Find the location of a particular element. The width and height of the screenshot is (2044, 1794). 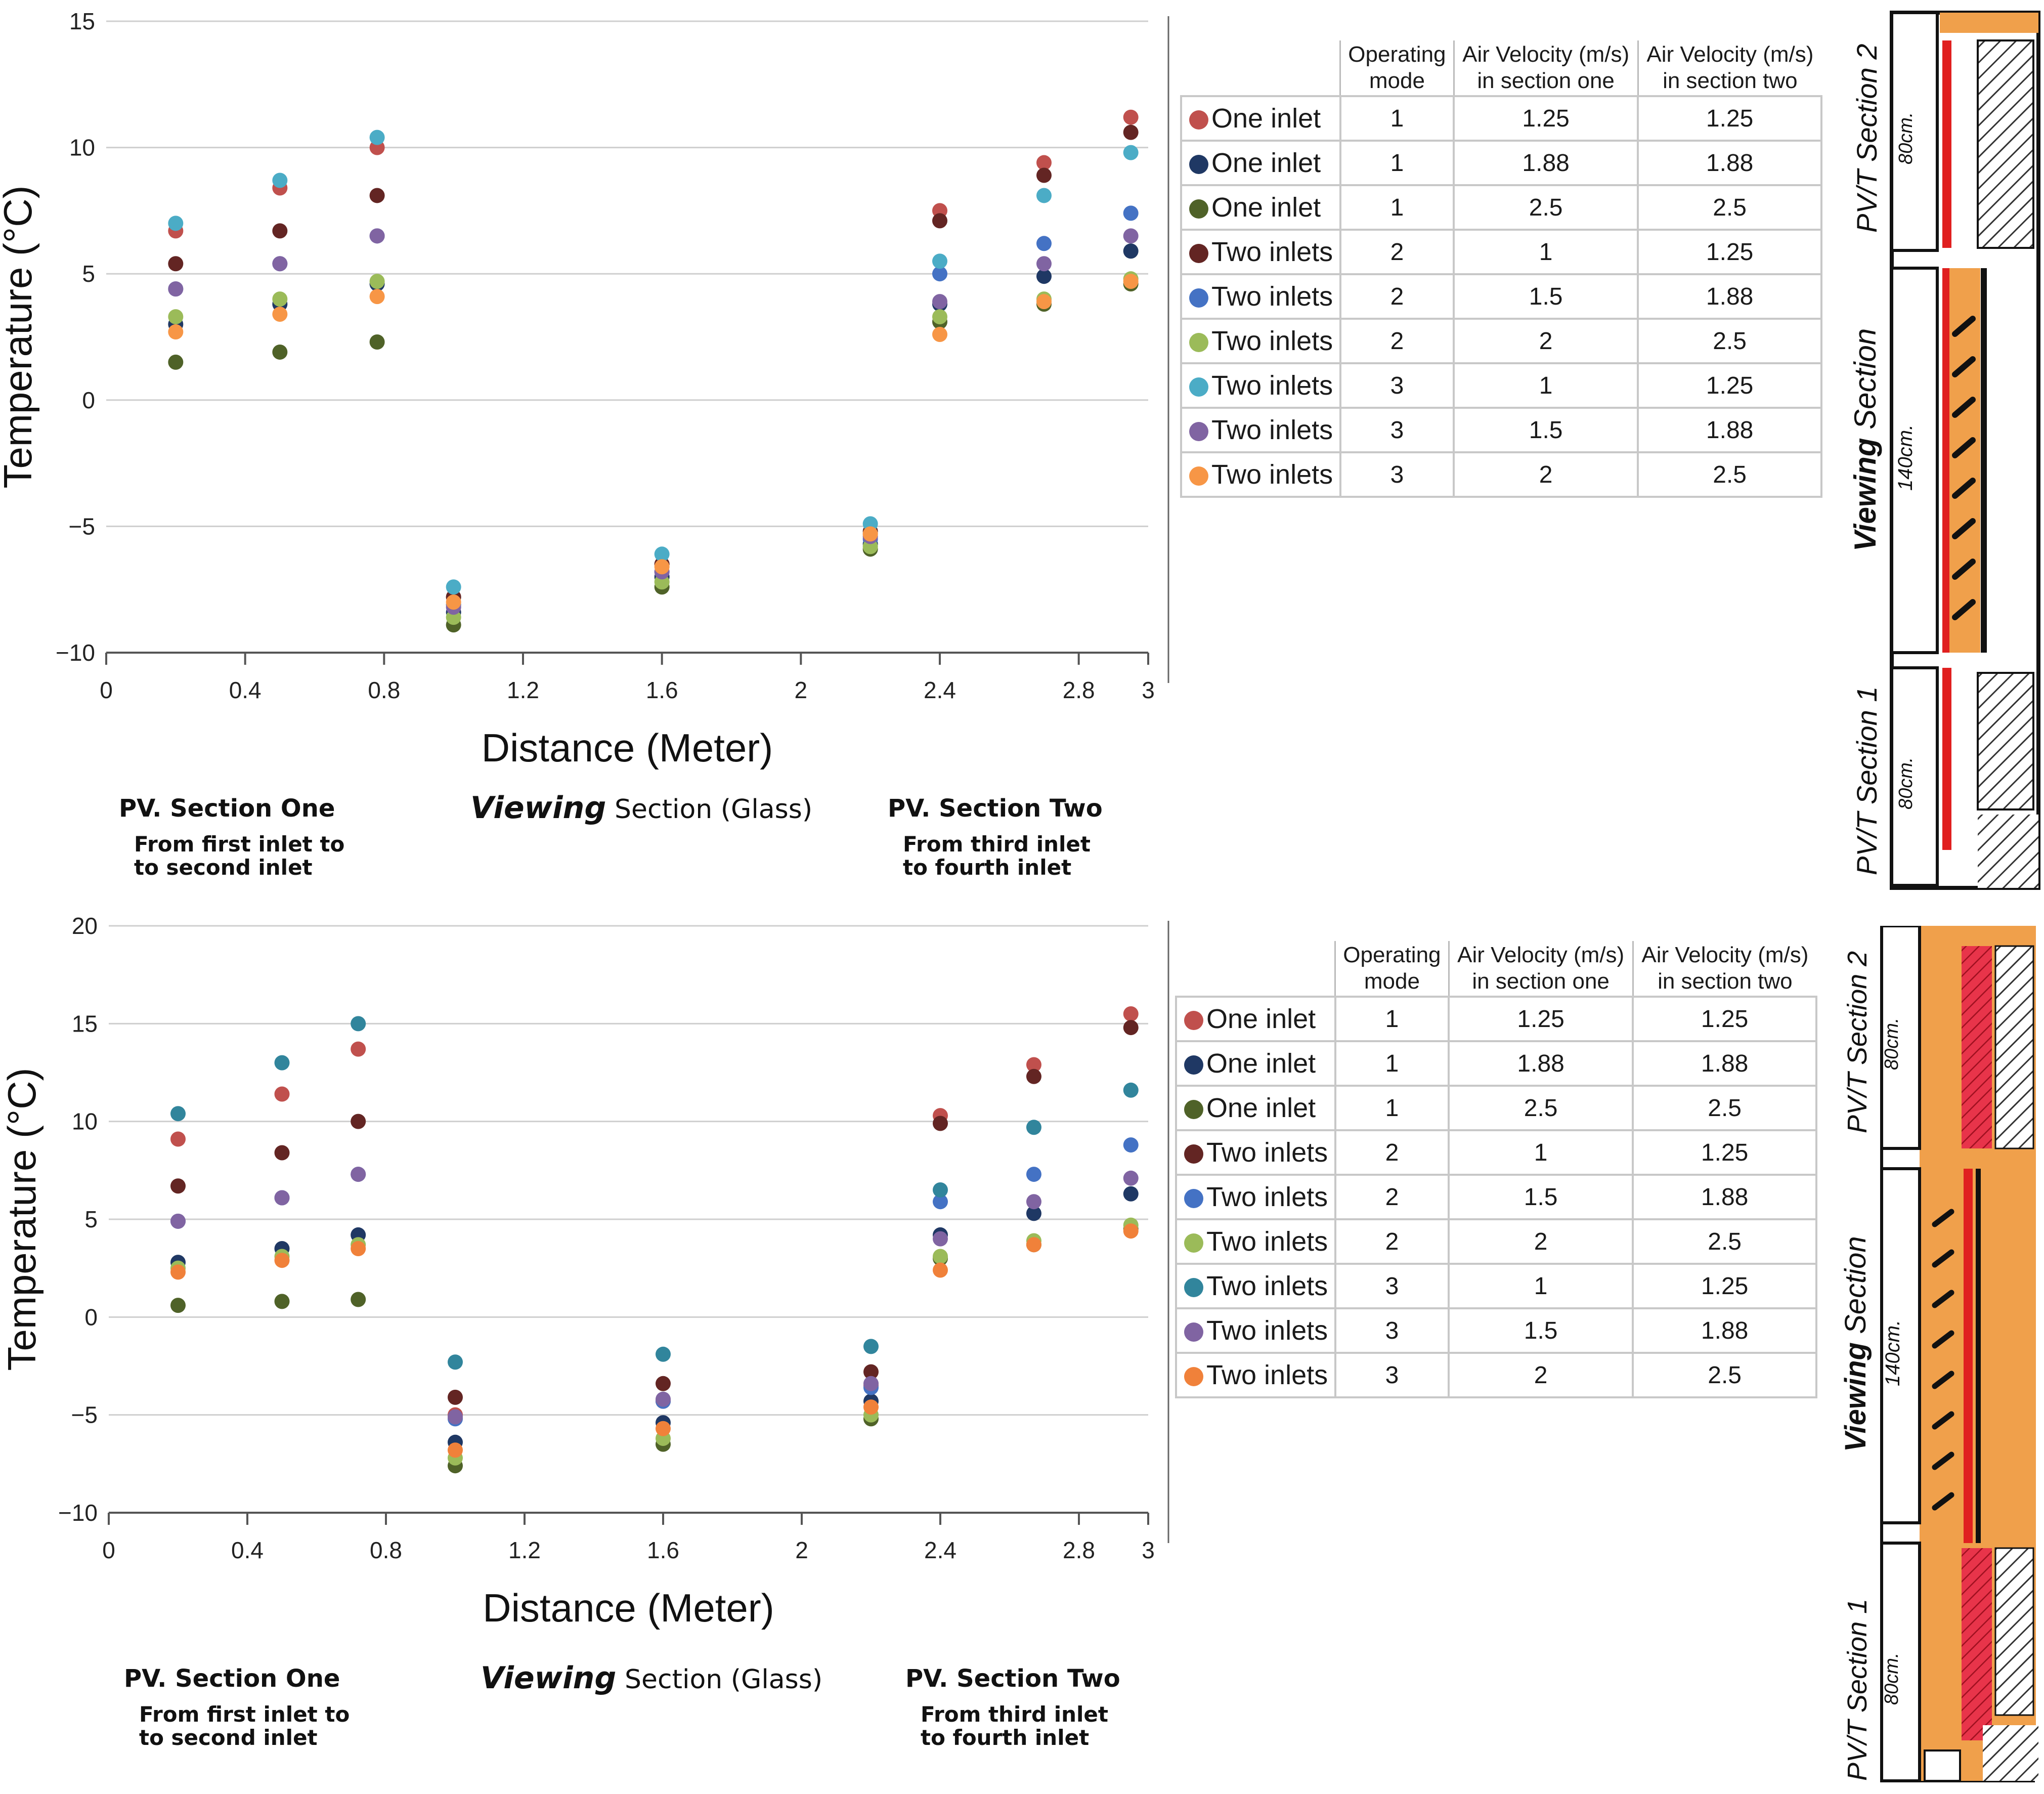

x-tick-label: 3 is located at coordinates (1148, 1550).